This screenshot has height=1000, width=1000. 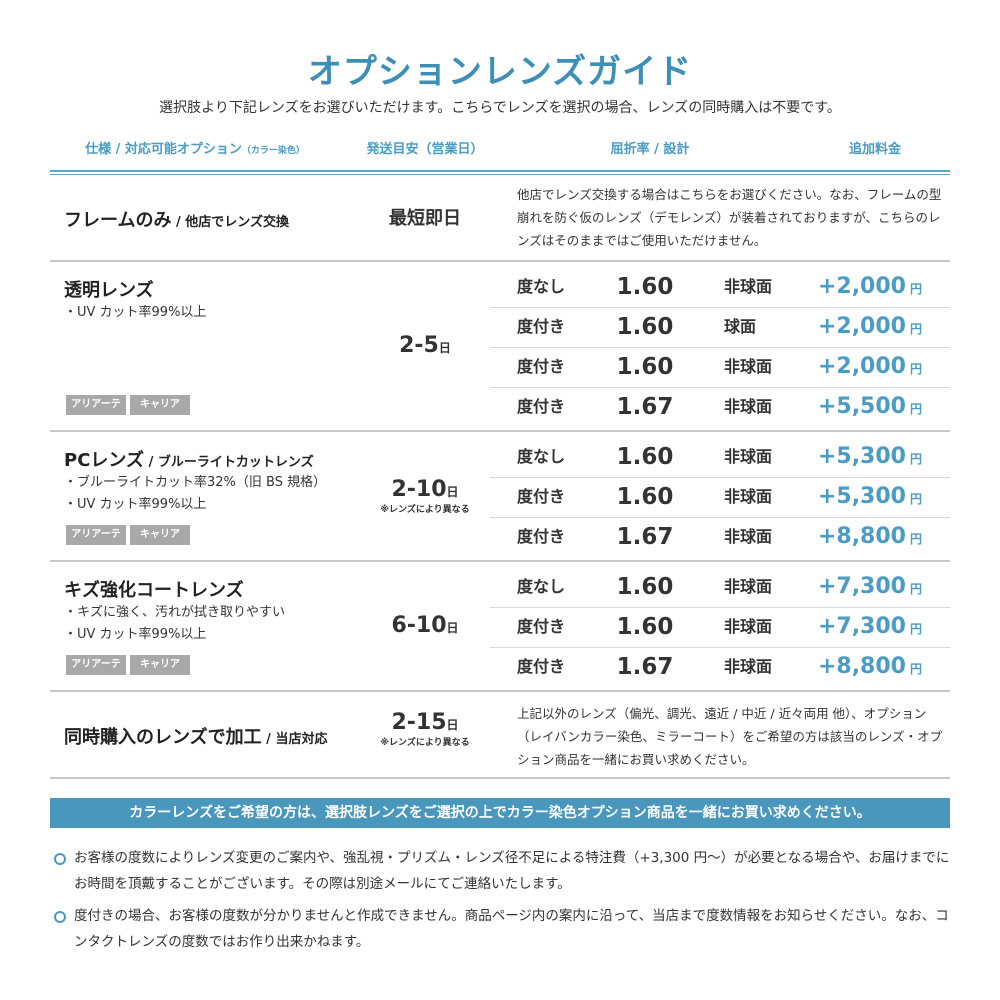 What do you see at coordinates (425, 729) in the screenshot?
I see `in-store-shipping: 2-15日 ※レンズにより異なる` at bounding box center [425, 729].